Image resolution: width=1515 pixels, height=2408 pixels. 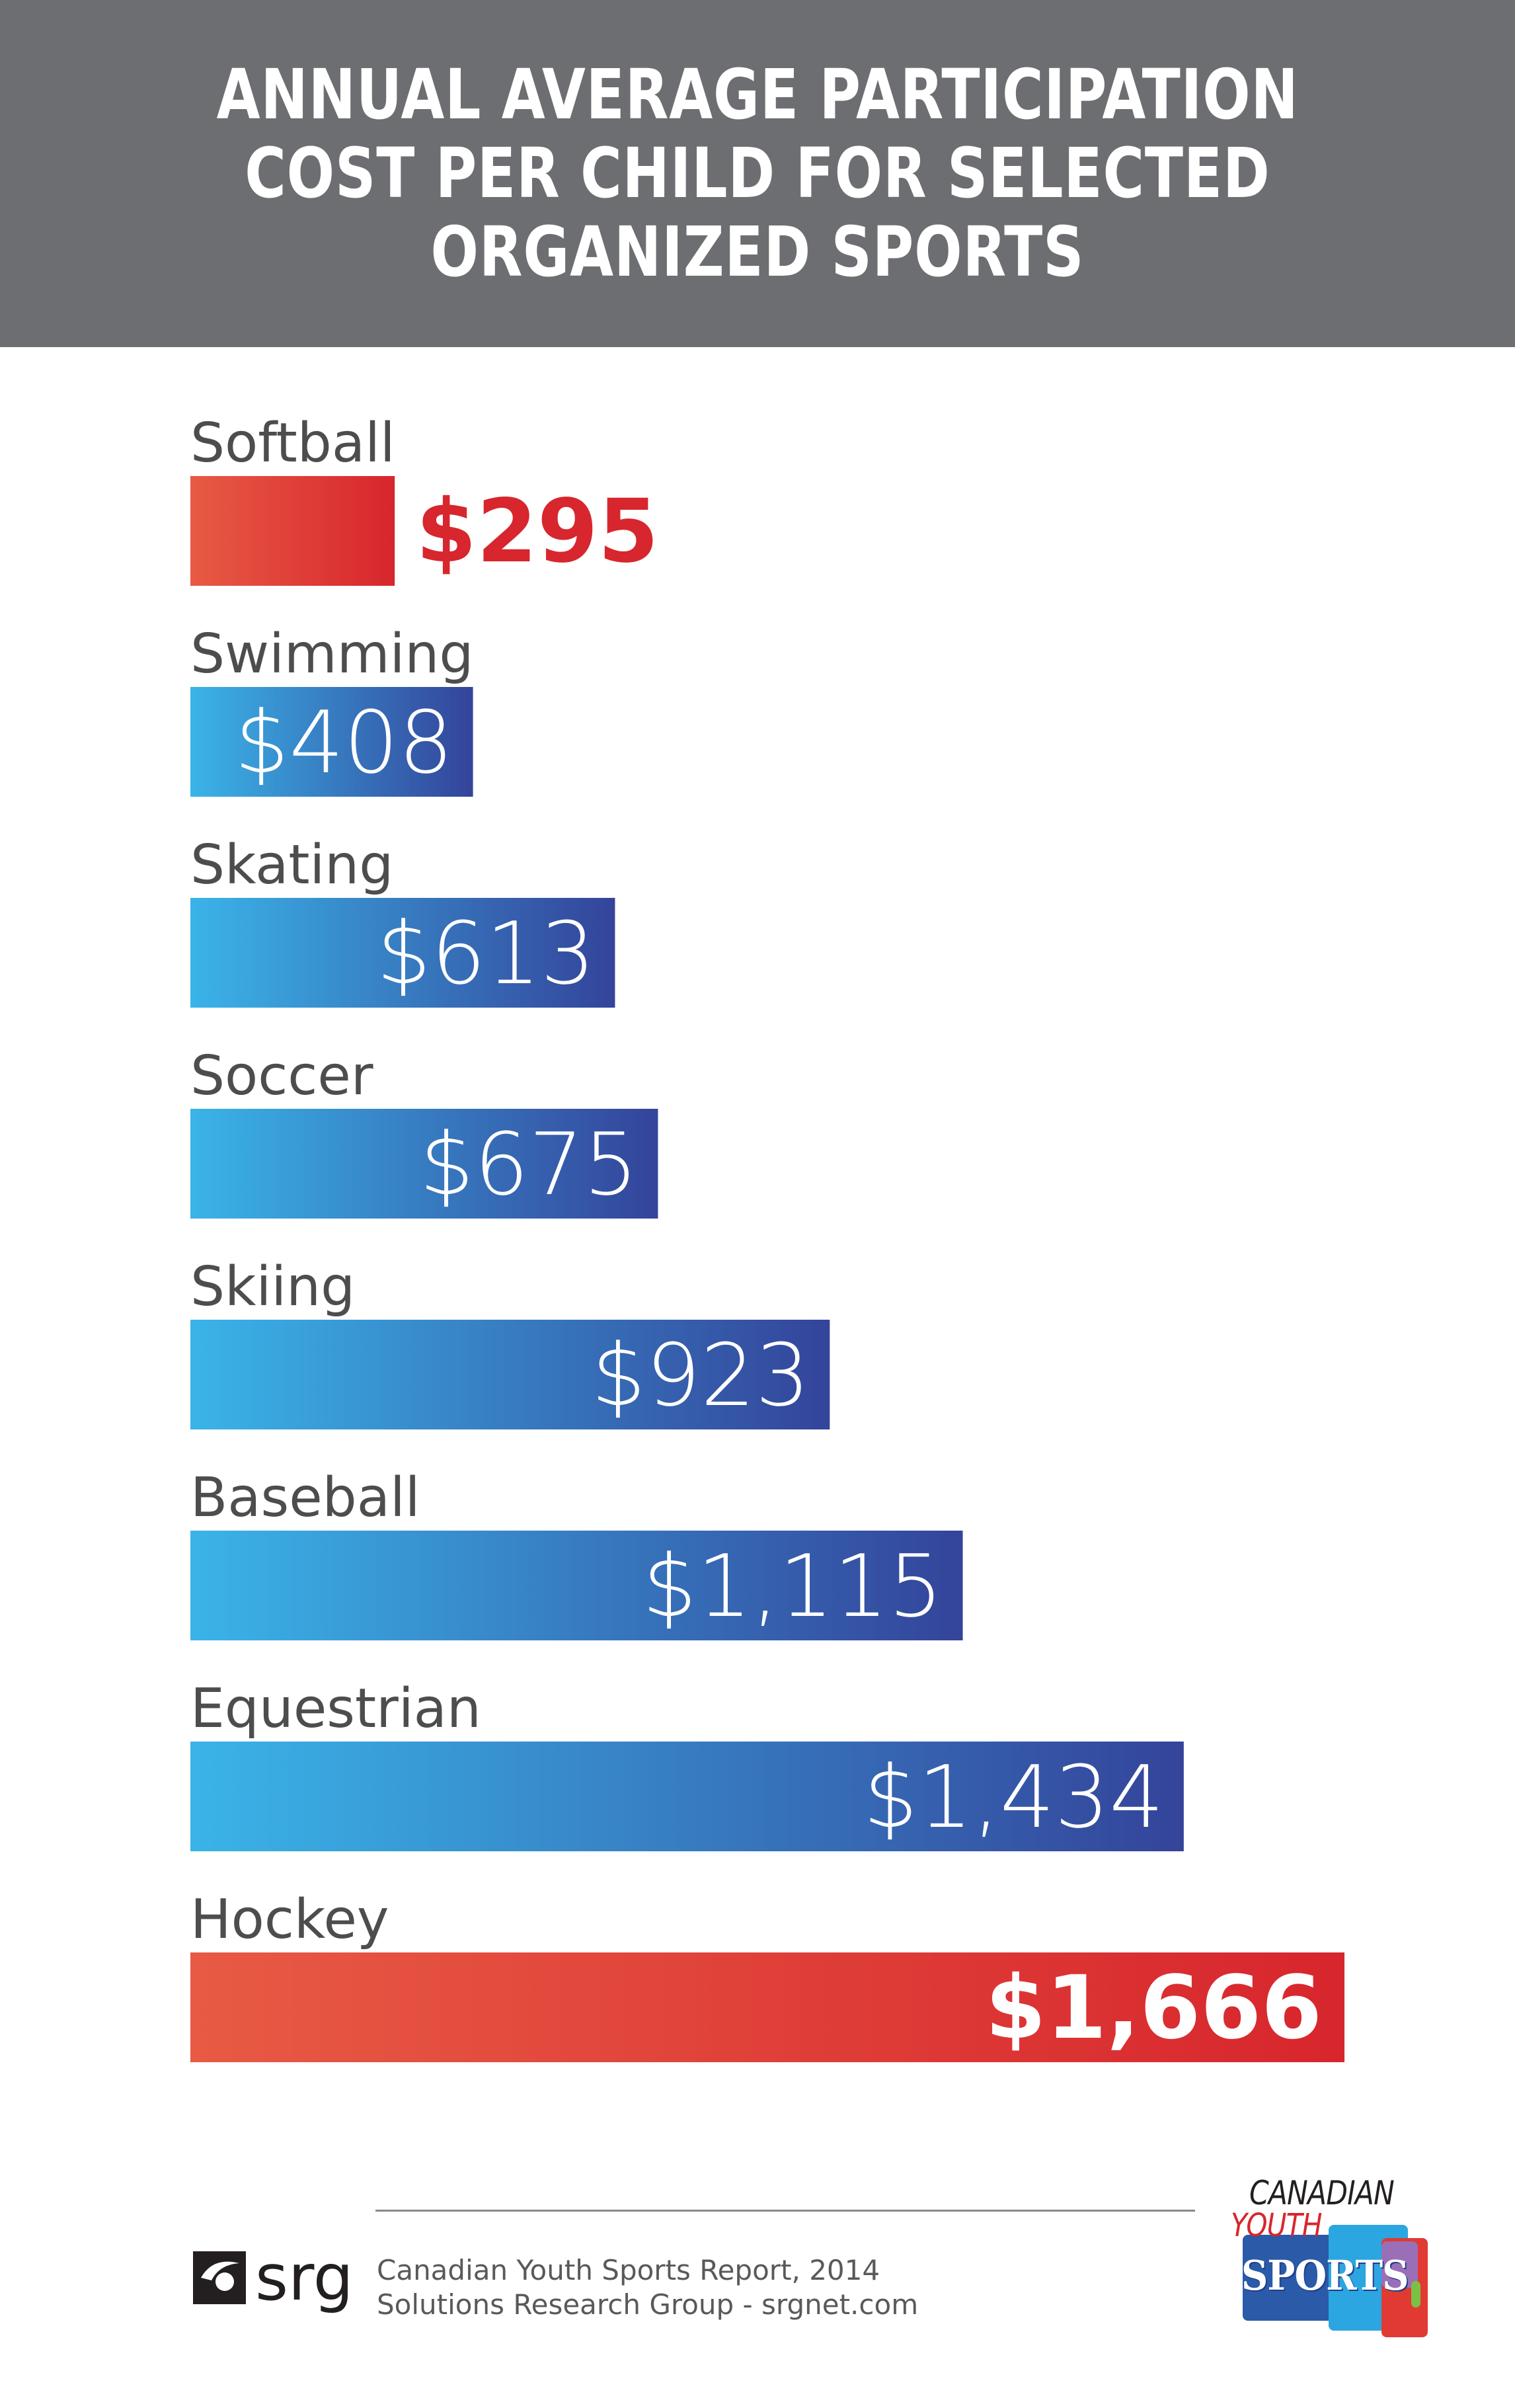 What do you see at coordinates (1325, 2275) in the screenshot?
I see `logo-word-sports: SPORTS` at bounding box center [1325, 2275].